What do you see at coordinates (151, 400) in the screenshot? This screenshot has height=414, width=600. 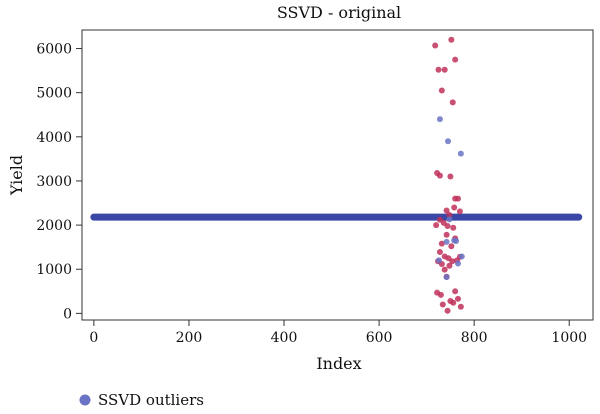 I see `legend-label: SSVD outliers` at bounding box center [151, 400].